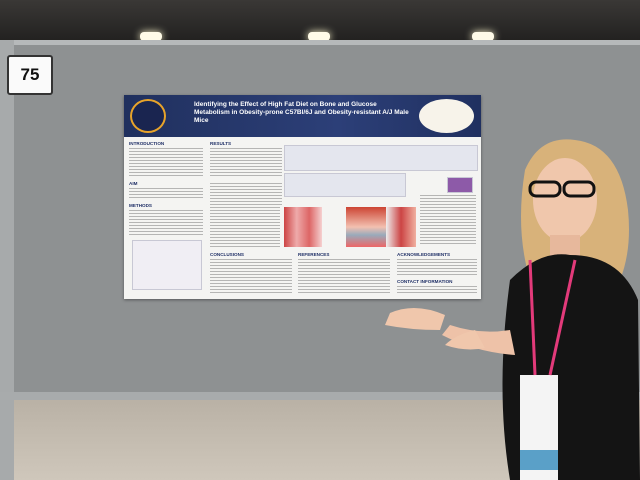 This screenshot has width=640, height=480. I want to click on section-heading: INTRODUCTION, so click(147, 143).